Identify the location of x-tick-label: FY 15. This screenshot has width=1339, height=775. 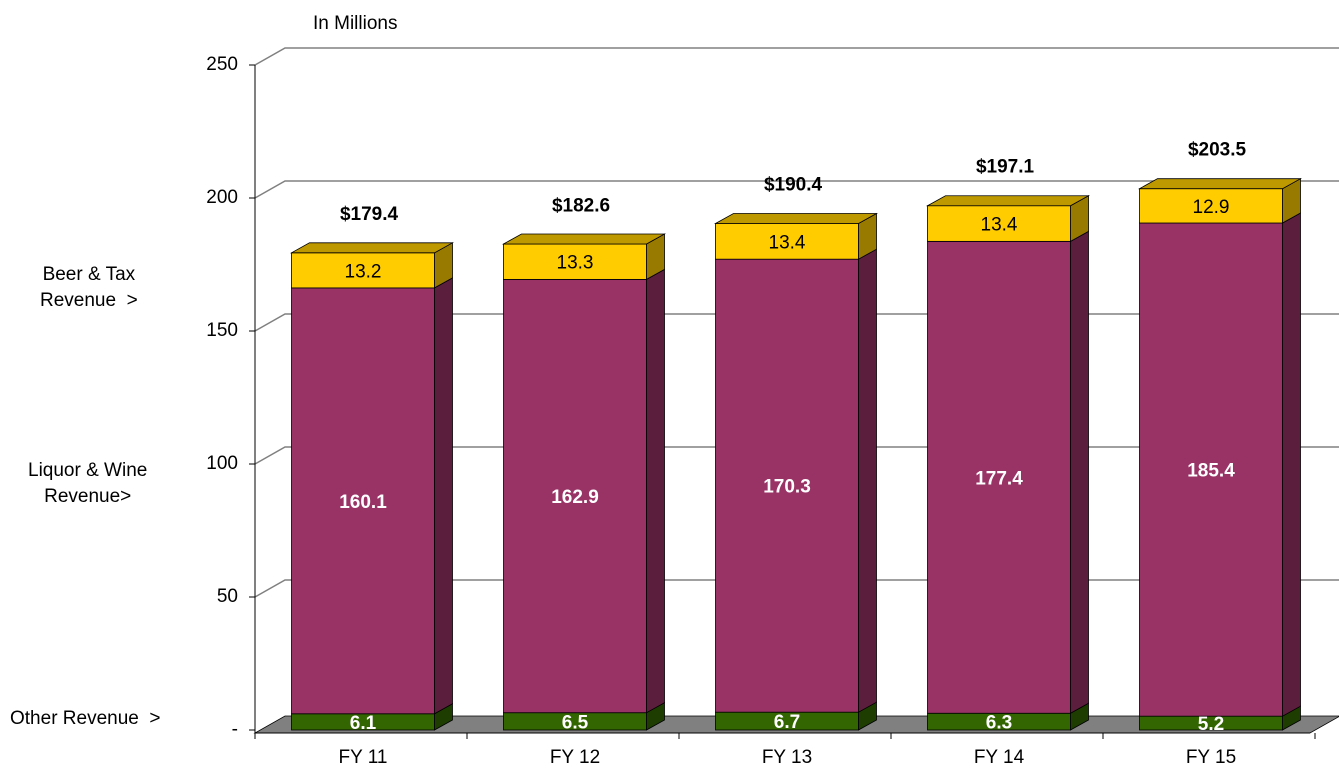
(1211, 757).